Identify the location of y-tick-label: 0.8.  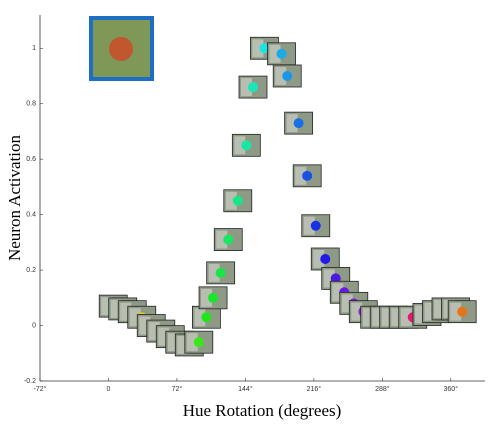
(31, 104).